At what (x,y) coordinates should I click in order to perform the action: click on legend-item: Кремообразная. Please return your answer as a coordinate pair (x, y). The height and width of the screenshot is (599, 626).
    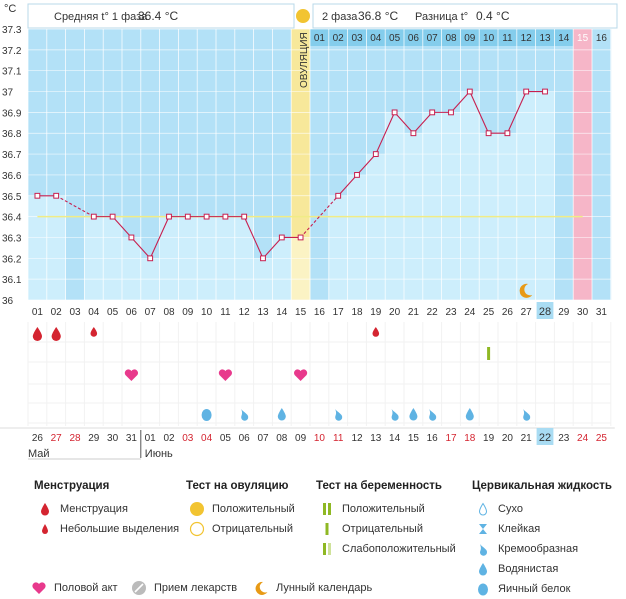
    Looking at the image, I should click on (542, 549).